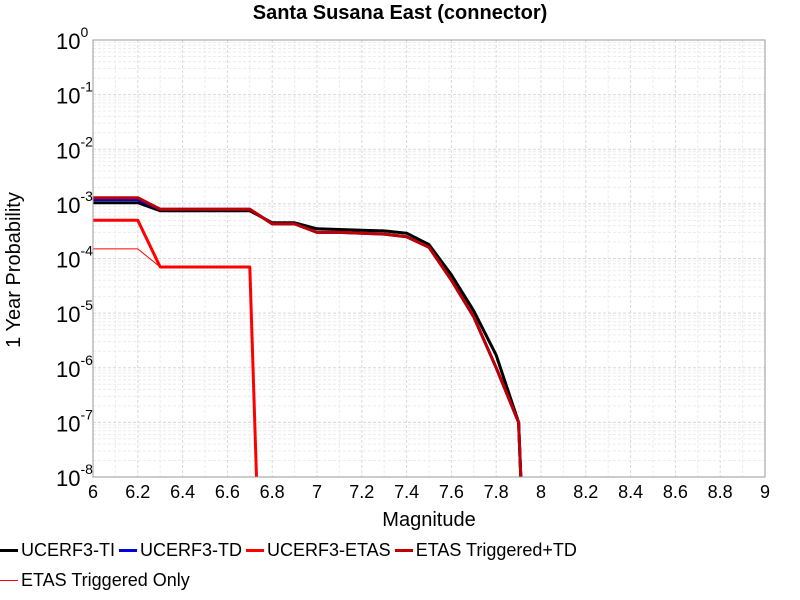  I want to click on legend-item-etas-triggered-td: ETAS Triggered+TD, so click(485, 550).